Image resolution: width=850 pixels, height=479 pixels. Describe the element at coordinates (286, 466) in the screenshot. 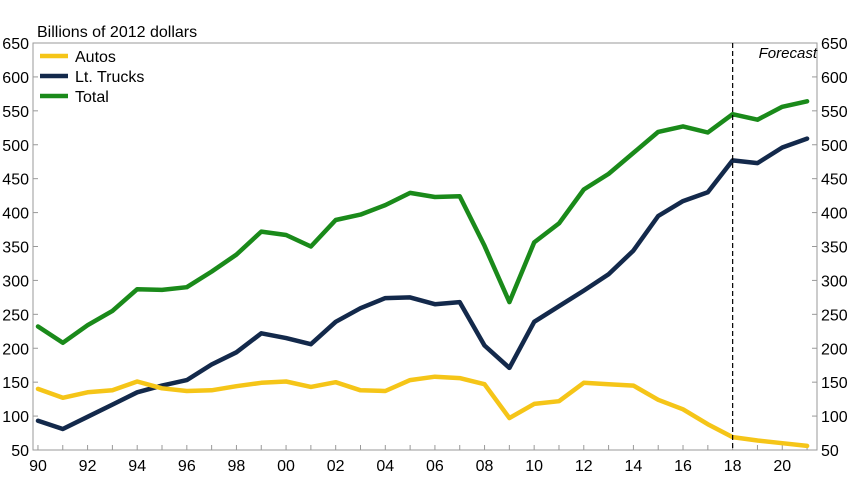

I see `x-tick-label-00: 00` at that location.